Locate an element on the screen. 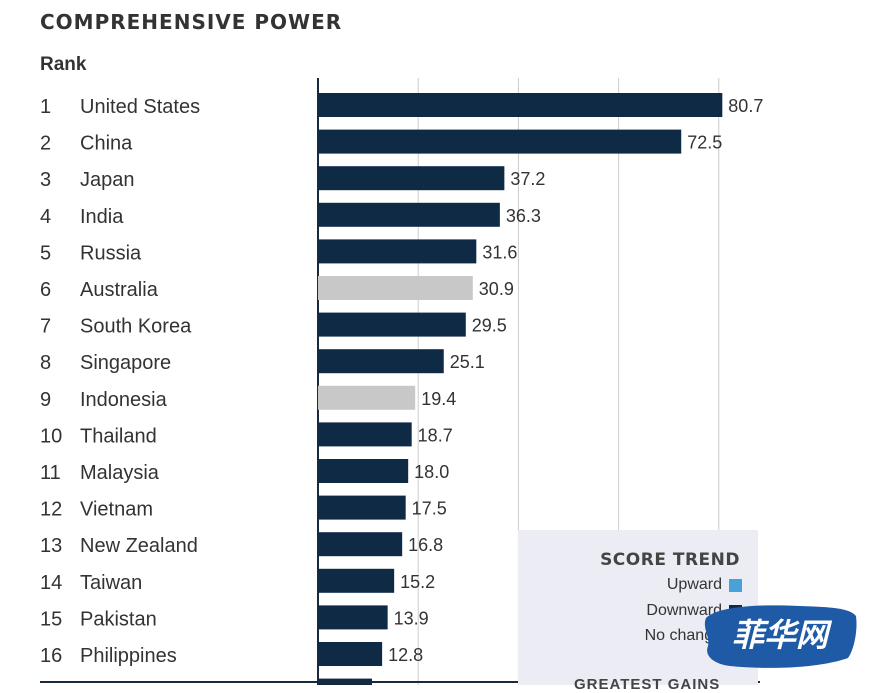 The width and height of the screenshot is (869, 693). value-label: 13.9 is located at coordinates (411, 618).